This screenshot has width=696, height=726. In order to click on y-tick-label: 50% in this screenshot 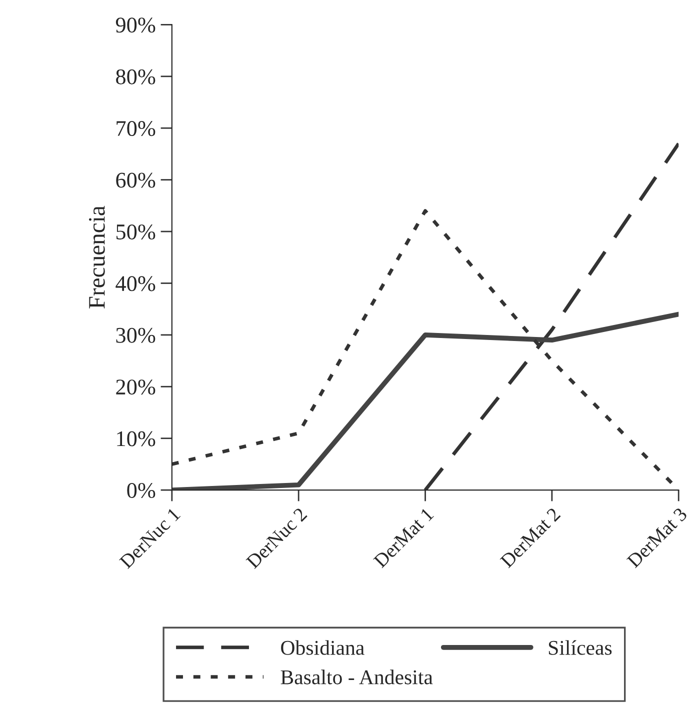, I will do `click(136, 232)`.